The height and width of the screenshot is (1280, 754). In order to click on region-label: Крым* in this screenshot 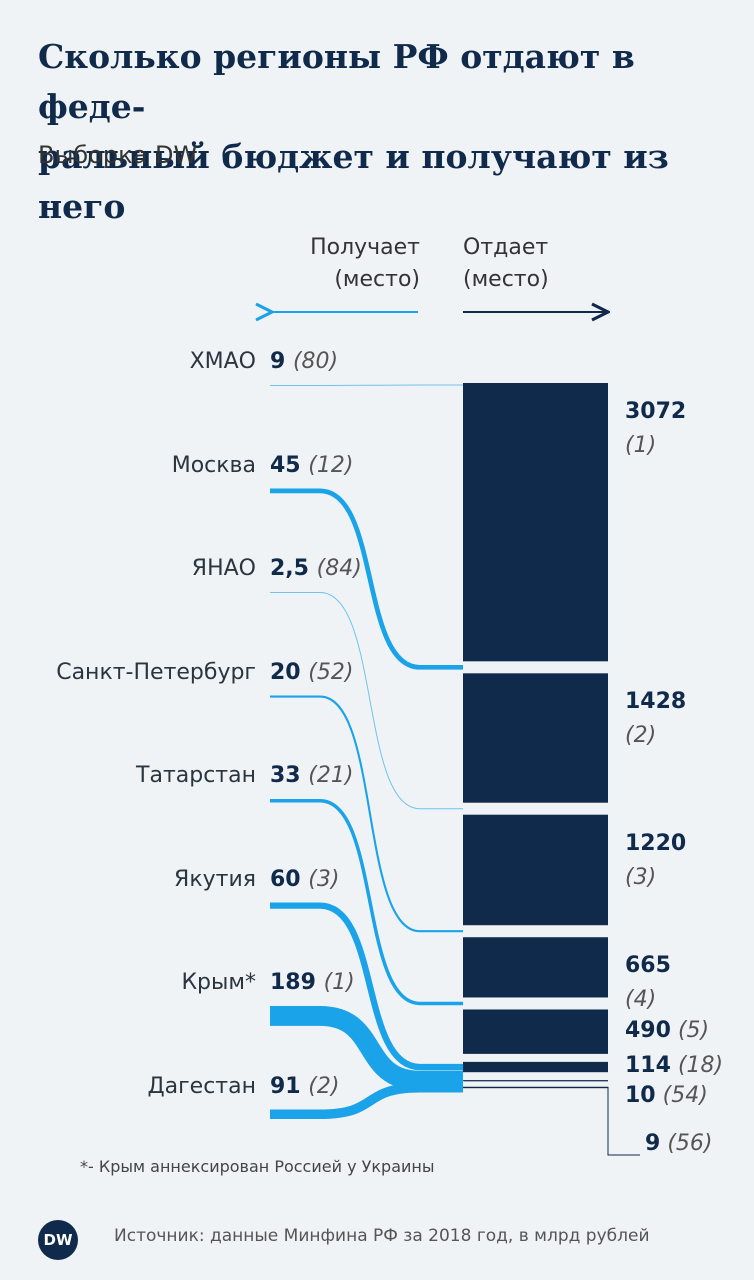, I will do `click(218, 982)`.